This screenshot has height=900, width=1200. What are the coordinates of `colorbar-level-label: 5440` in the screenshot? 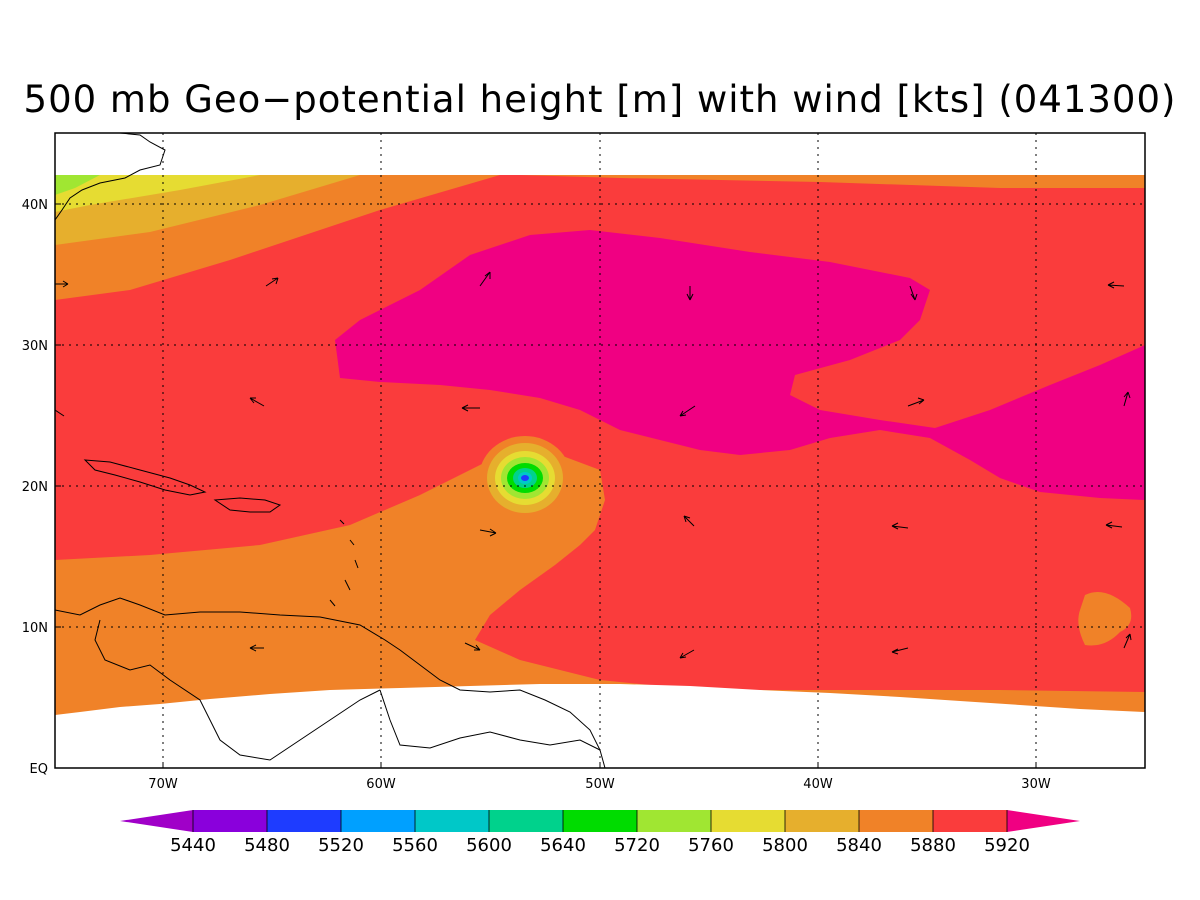 It's located at (193, 845).